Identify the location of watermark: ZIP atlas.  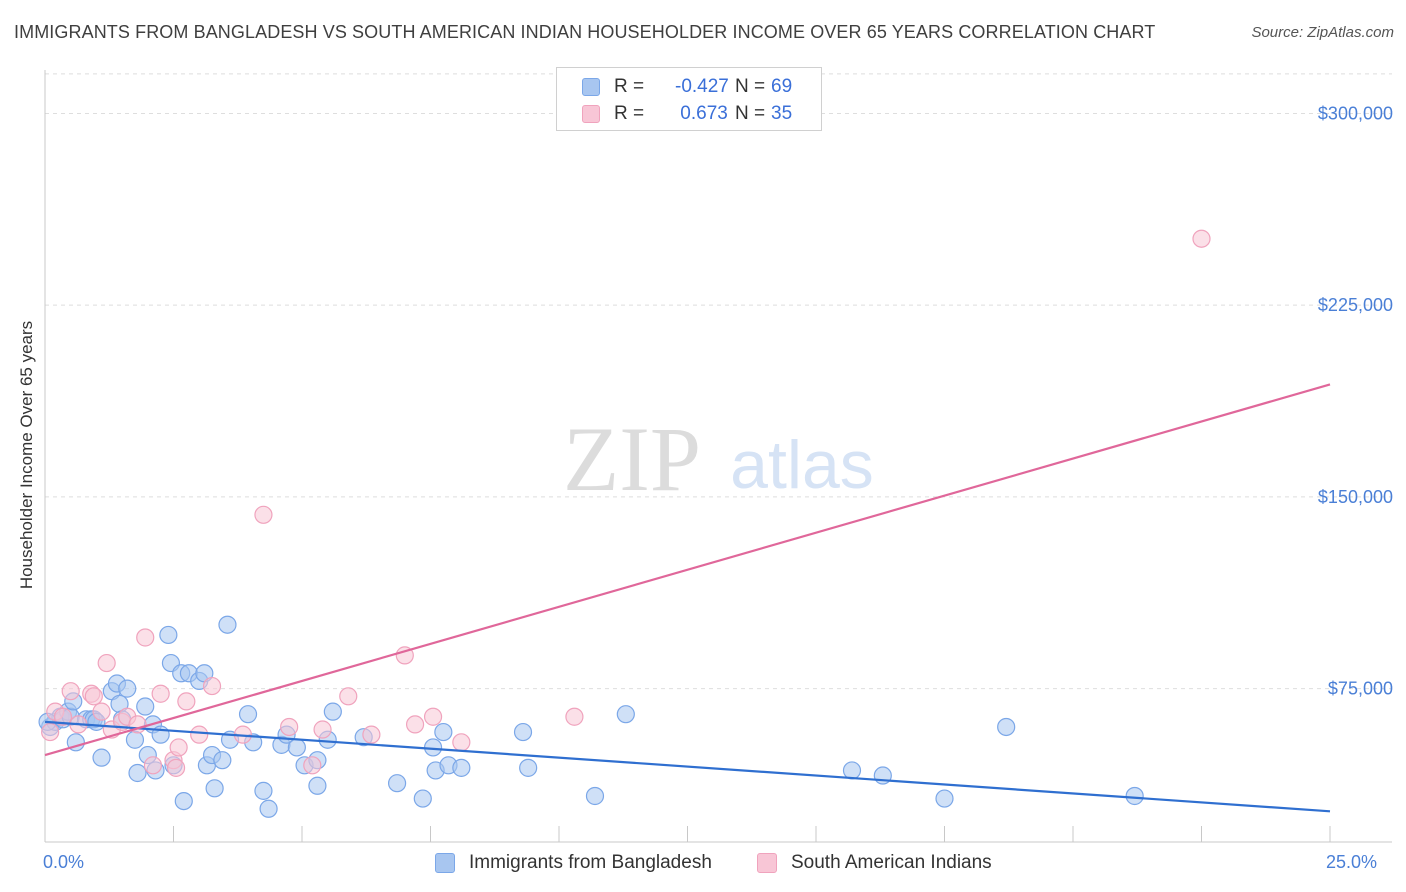
(718, 459).